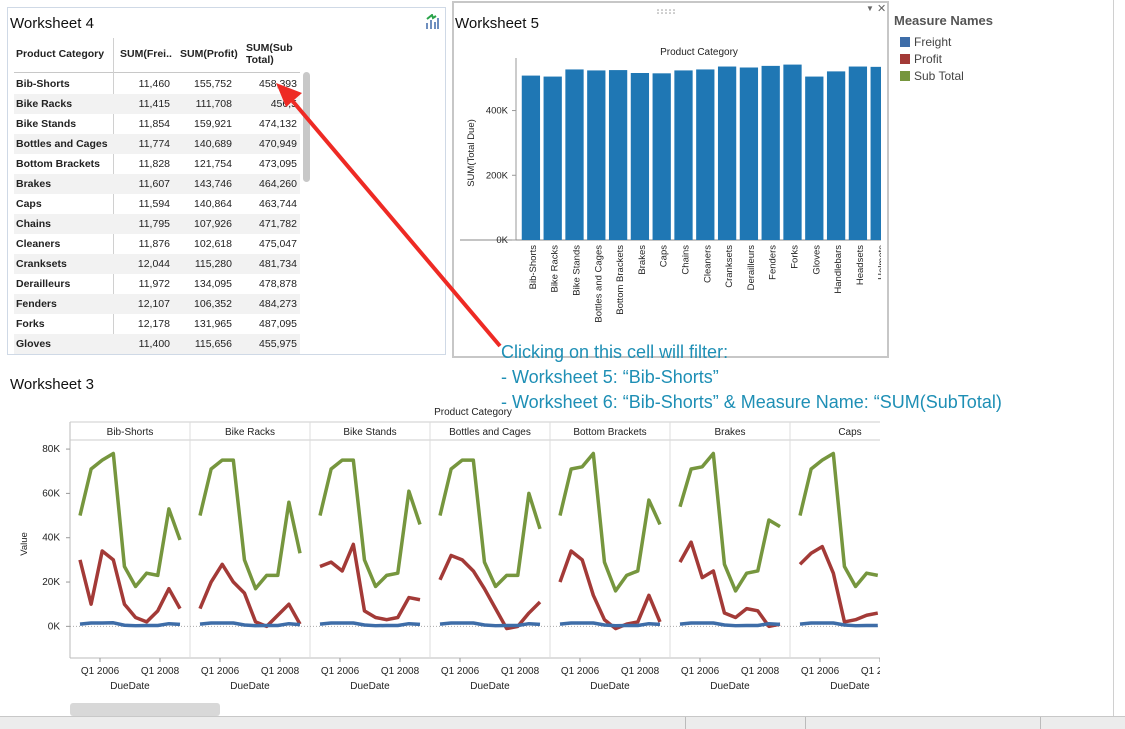  What do you see at coordinates (213, 184) in the screenshot?
I see `cell-profit: 143,746` at bounding box center [213, 184].